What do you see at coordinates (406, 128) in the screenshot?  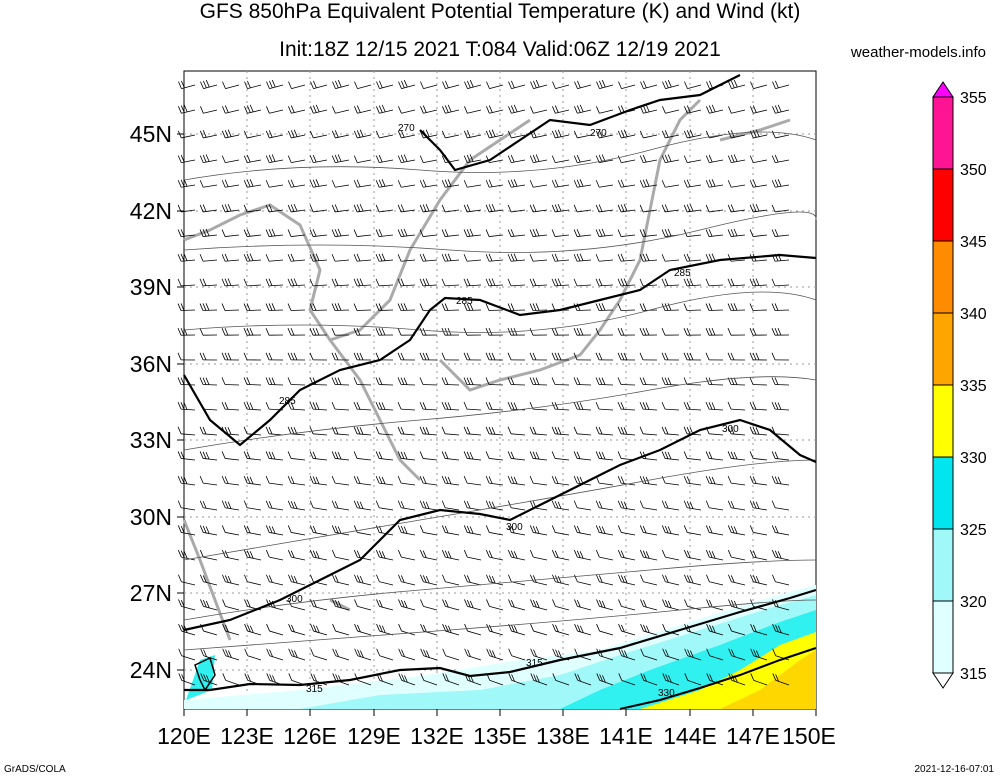 I see `contour-label: 270` at bounding box center [406, 128].